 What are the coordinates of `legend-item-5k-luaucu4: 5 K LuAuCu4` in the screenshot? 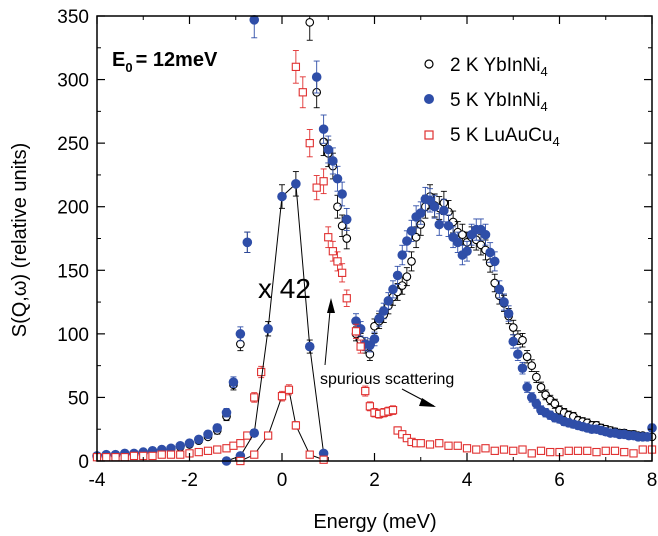 It's located at (492, 137).